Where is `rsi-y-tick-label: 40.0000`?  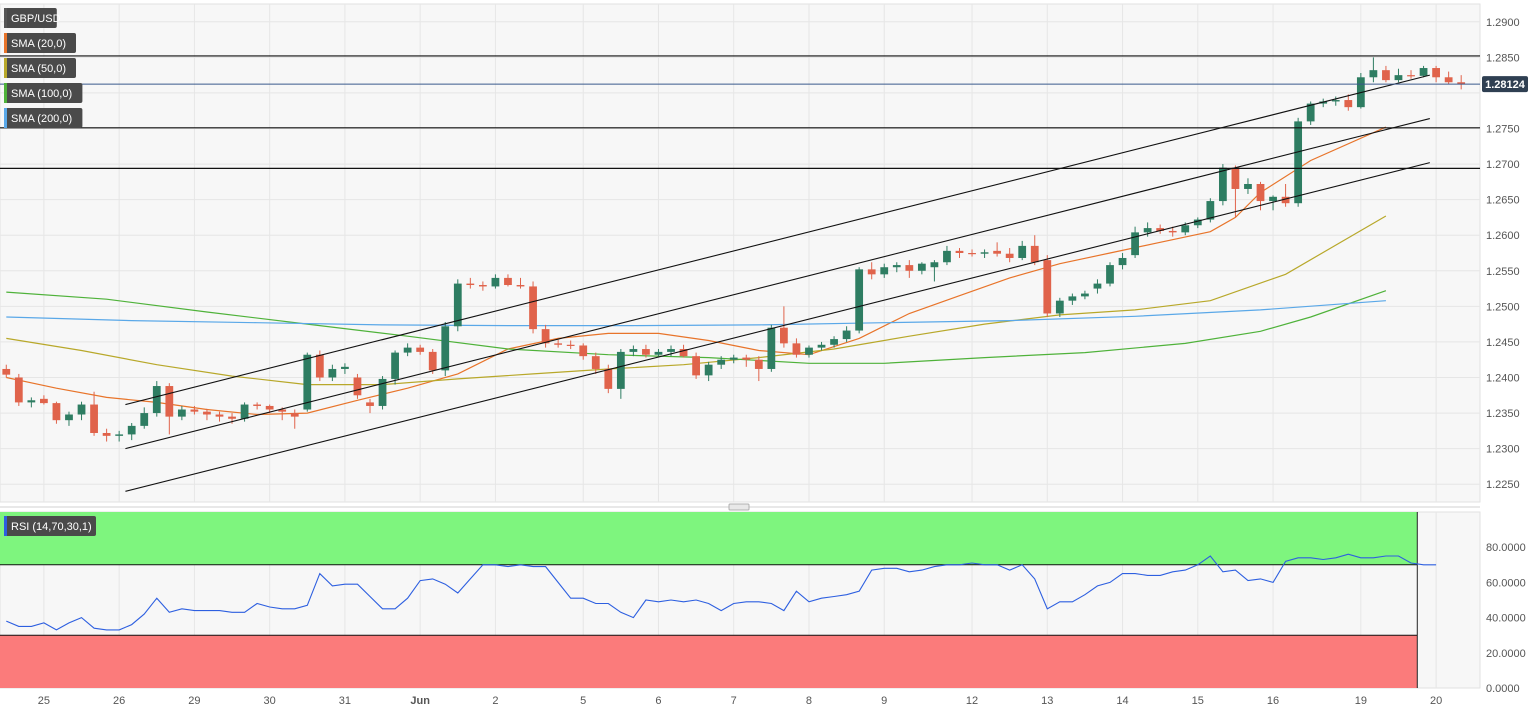 rsi-y-tick-label: 40.0000 is located at coordinates (1506, 619).